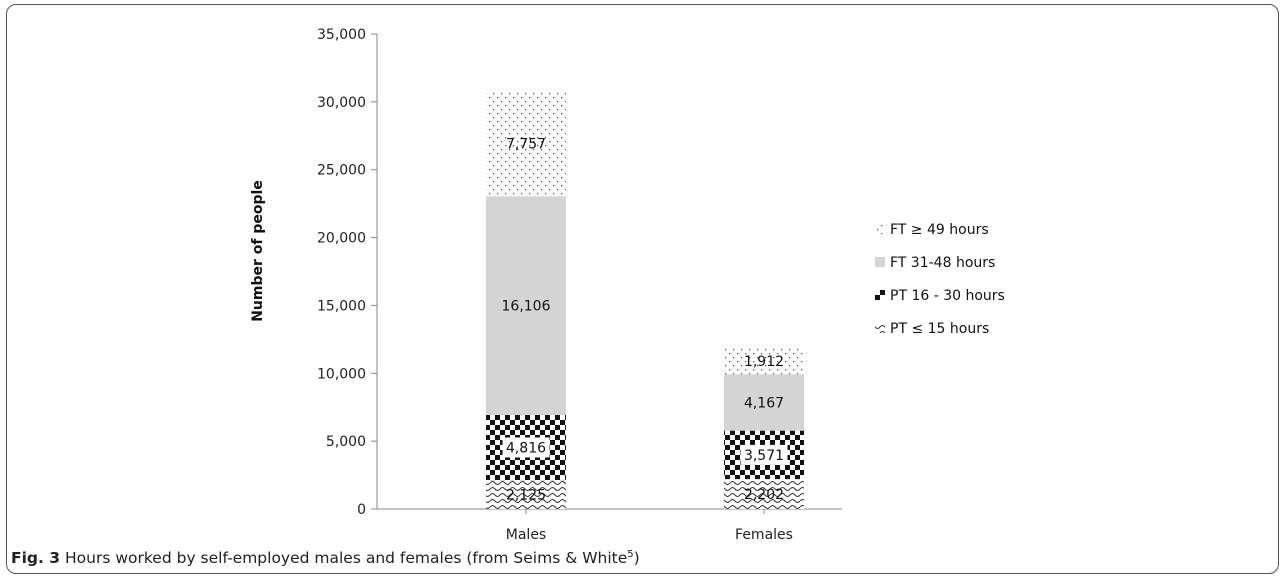  I want to click on legend-label: PT ≤ 15 hours, so click(939, 329).